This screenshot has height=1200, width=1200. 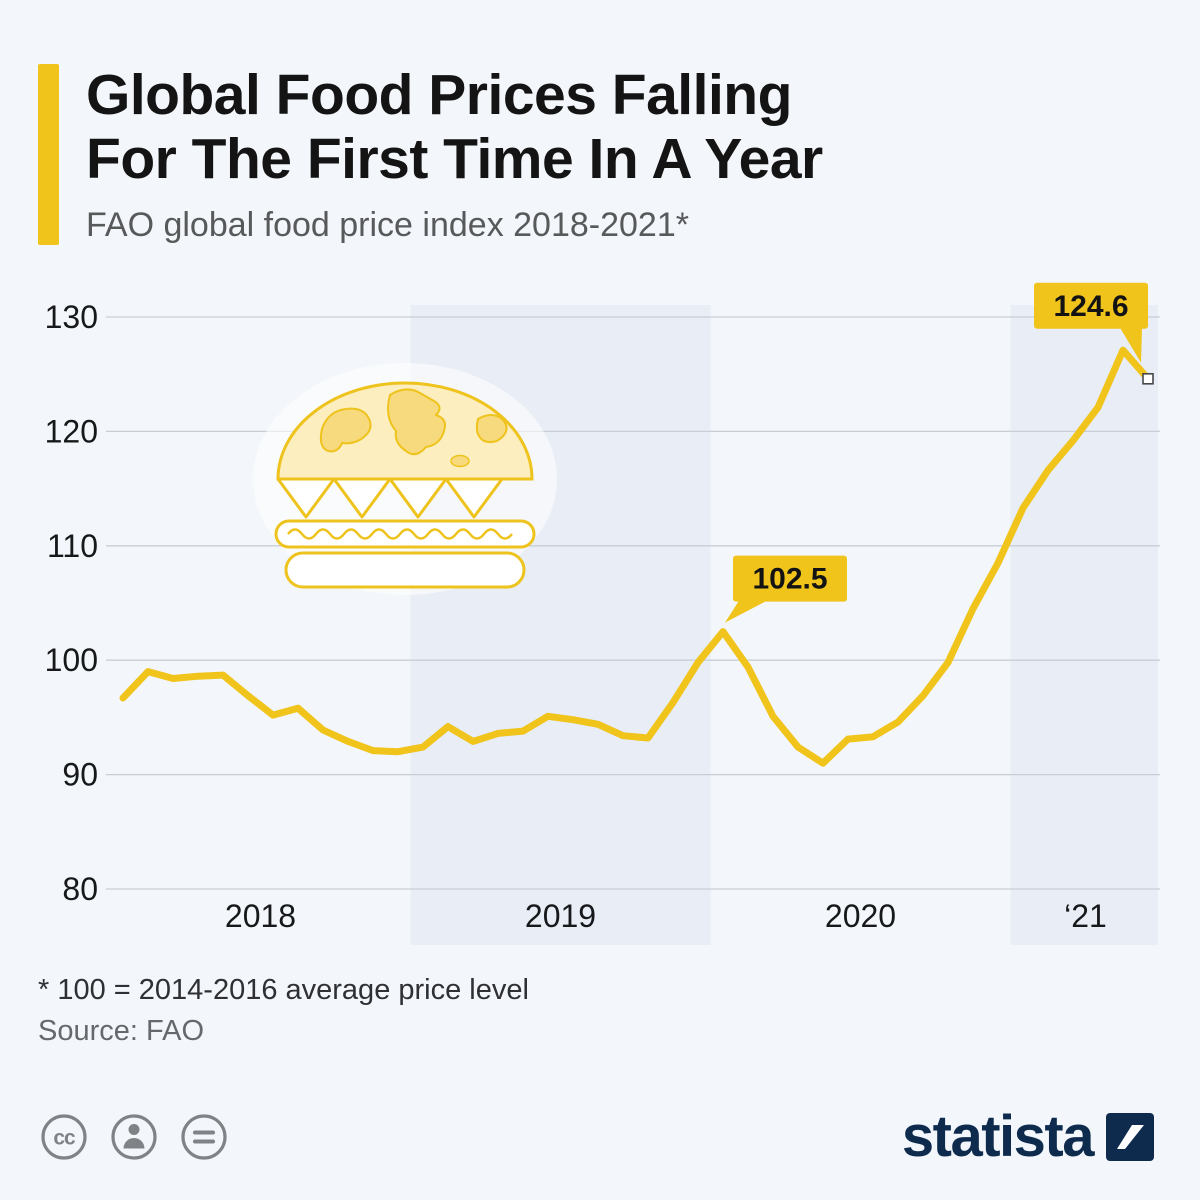 What do you see at coordinates (260, 916) in the screenshot?
I see `x-axis-label: 2018` at bounding box center [260, 916].